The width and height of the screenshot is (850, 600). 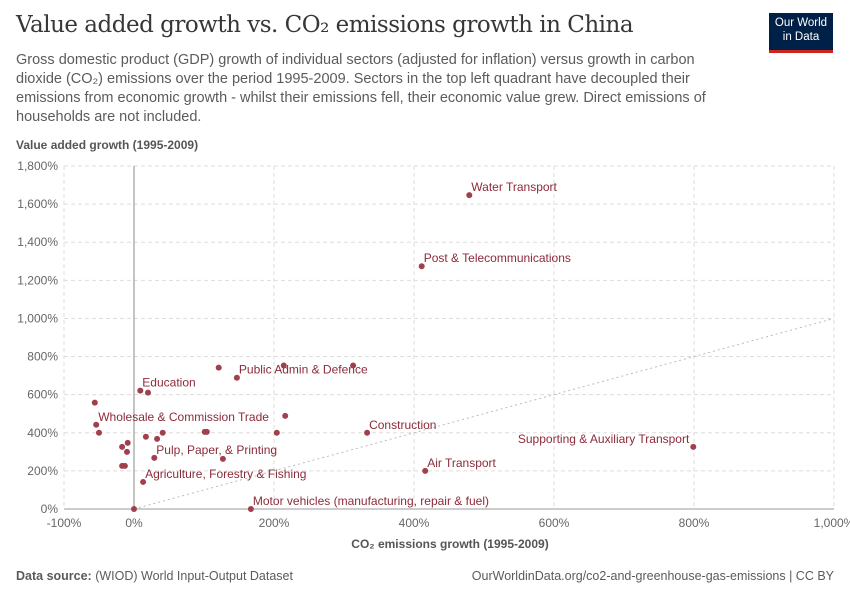 I want to click on data-point-label: Post & Telecommunications, so click(x=497, y=258).